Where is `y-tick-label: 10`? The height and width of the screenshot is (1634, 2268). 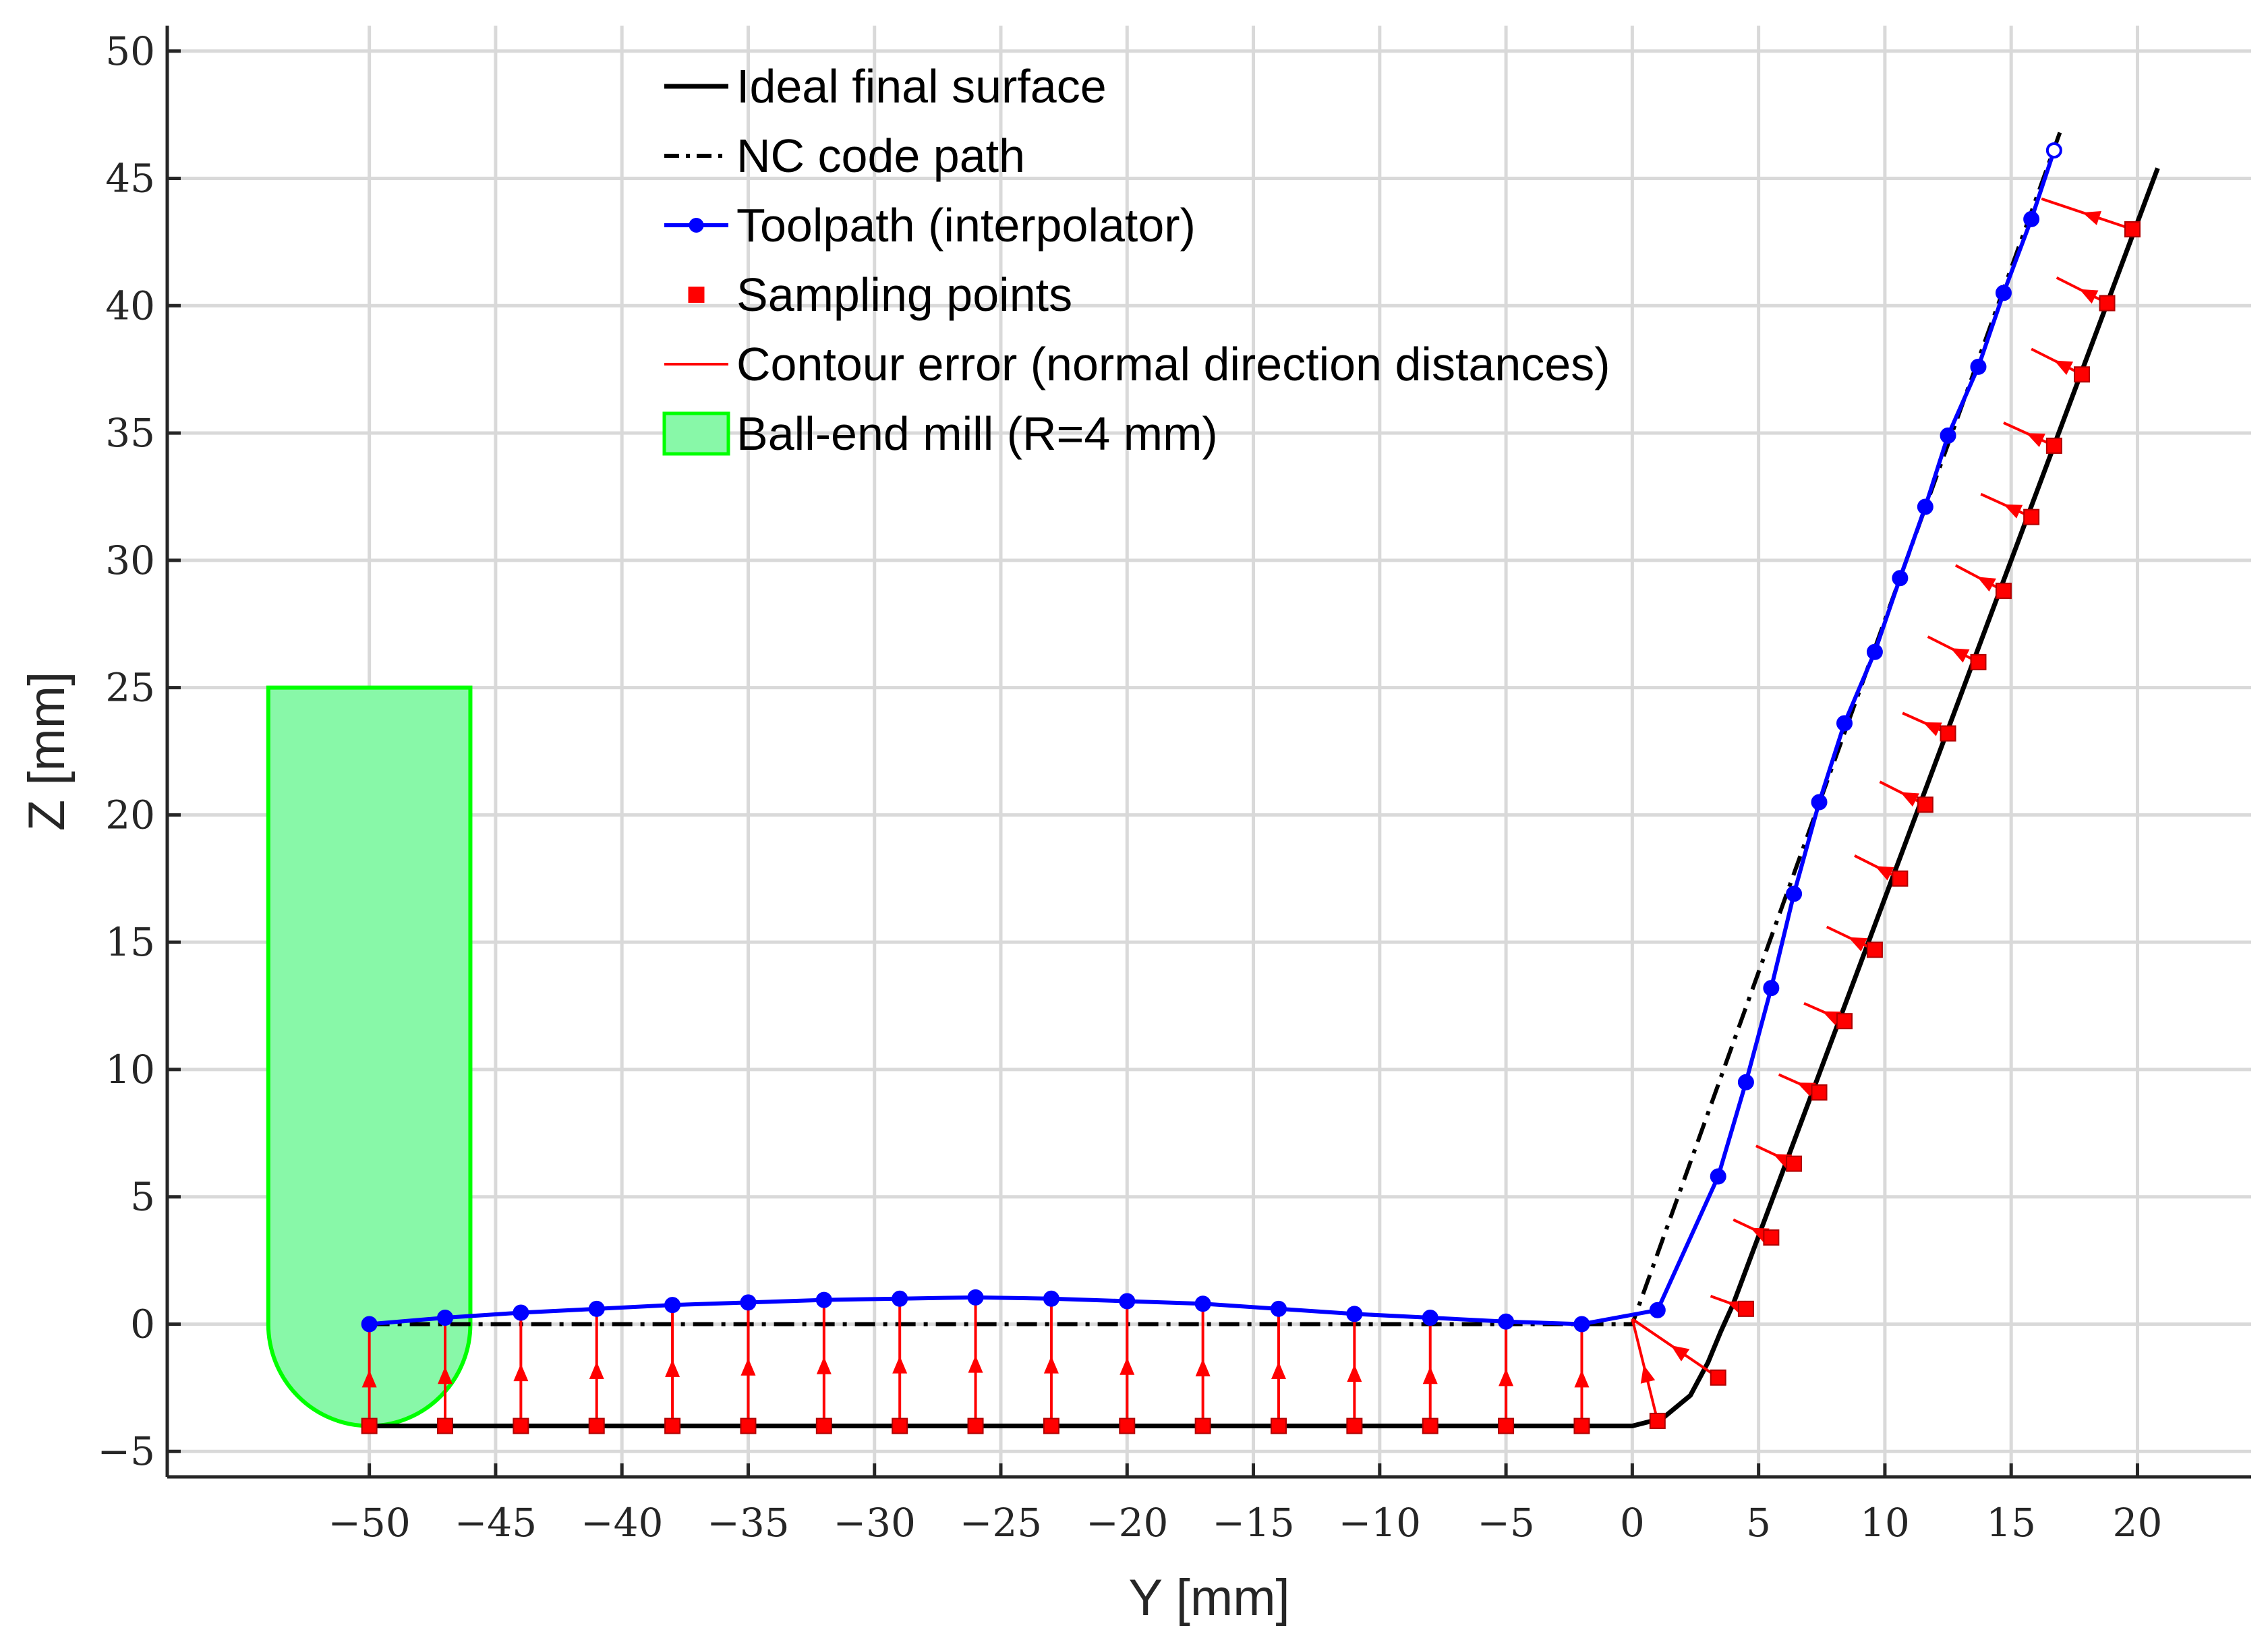 y-tick-label: 10 is located at coordinates (130, 1069).